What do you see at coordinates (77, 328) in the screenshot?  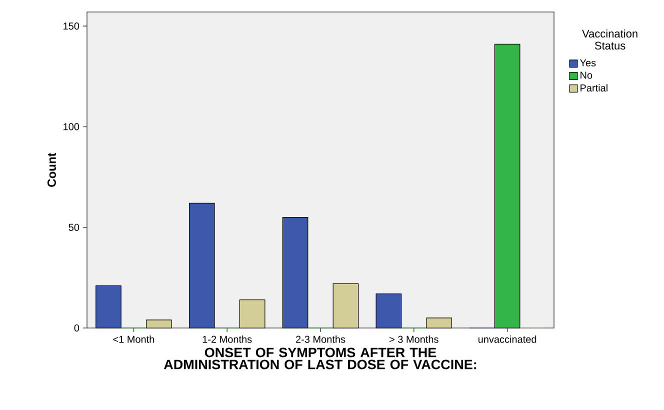 I see `y-tick-label: 0` at bounding box center [77, 328].